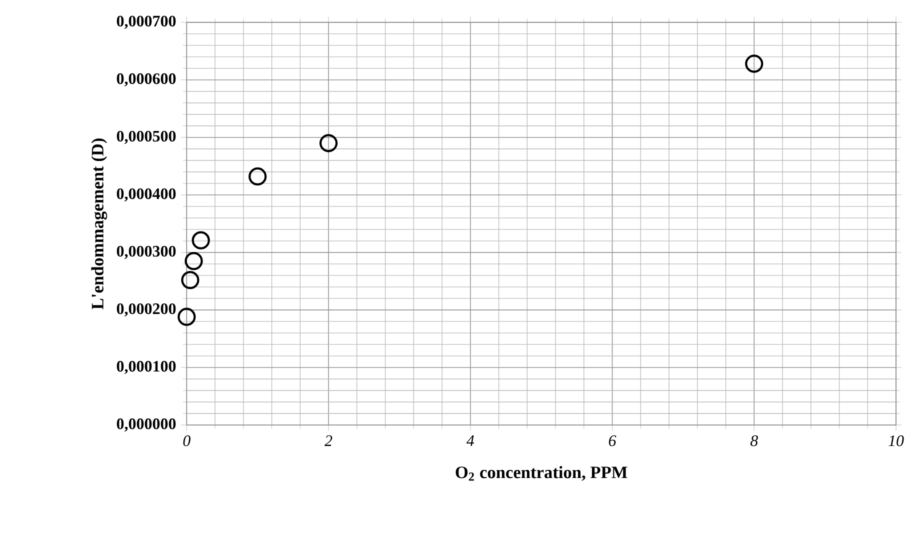 The width and height of the screenshot is (912, 535). Describe the element at coordinates (612, 440) in the screenshot. I see `x-tick-label: 6` at that location.